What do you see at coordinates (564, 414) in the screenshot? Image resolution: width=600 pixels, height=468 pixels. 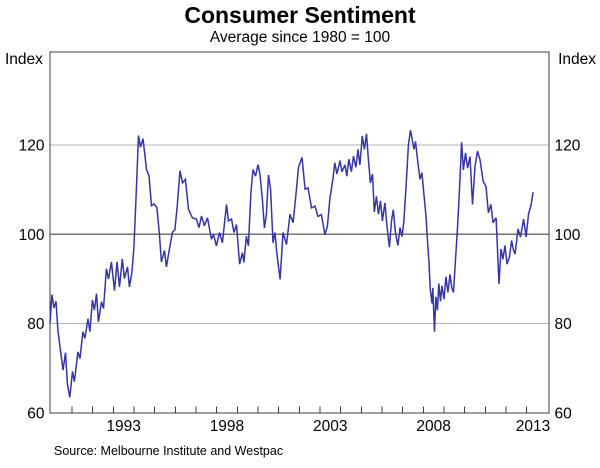 I see `y-tick-label-right: 60` at bounding box center [564, 414].